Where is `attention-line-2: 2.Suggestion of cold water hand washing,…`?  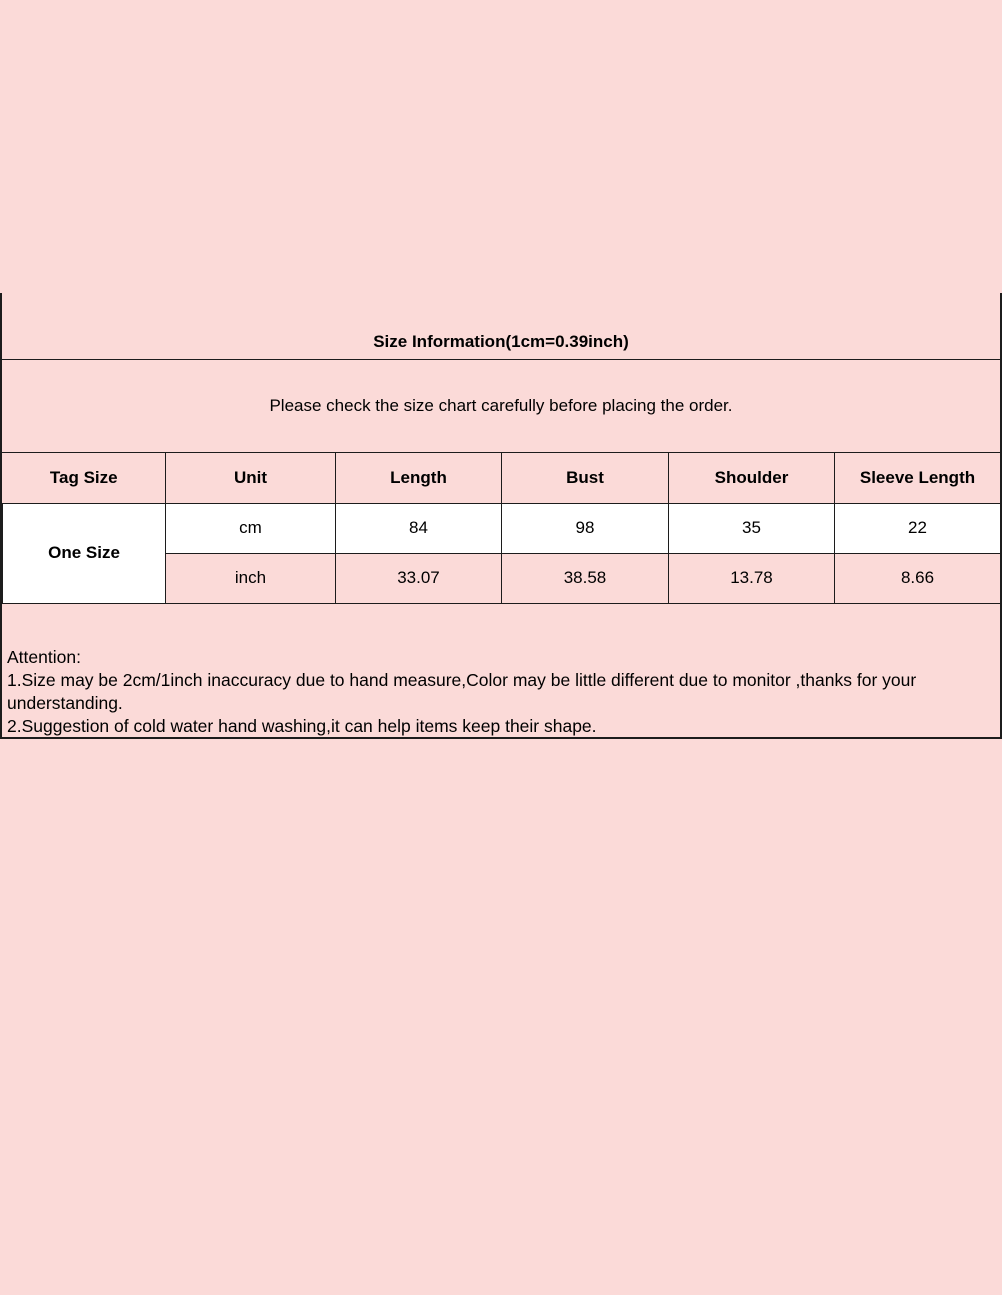 attention-line-2: 2.Suggestion of cold water hand washing,… is located at coordinates (302, 725).